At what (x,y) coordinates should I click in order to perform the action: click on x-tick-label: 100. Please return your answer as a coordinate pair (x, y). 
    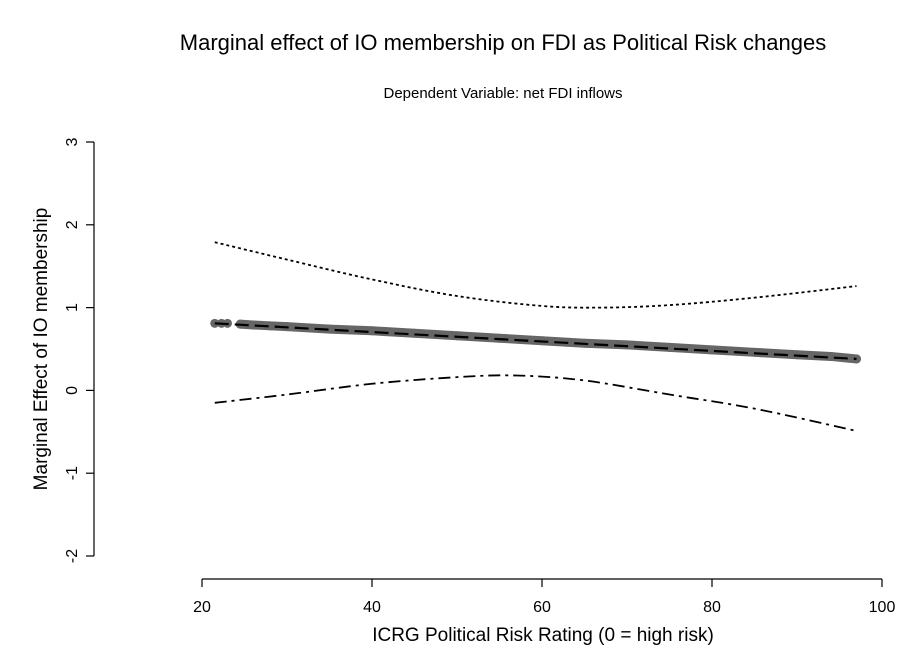
    Looking at the image, I should click on (882, 607).